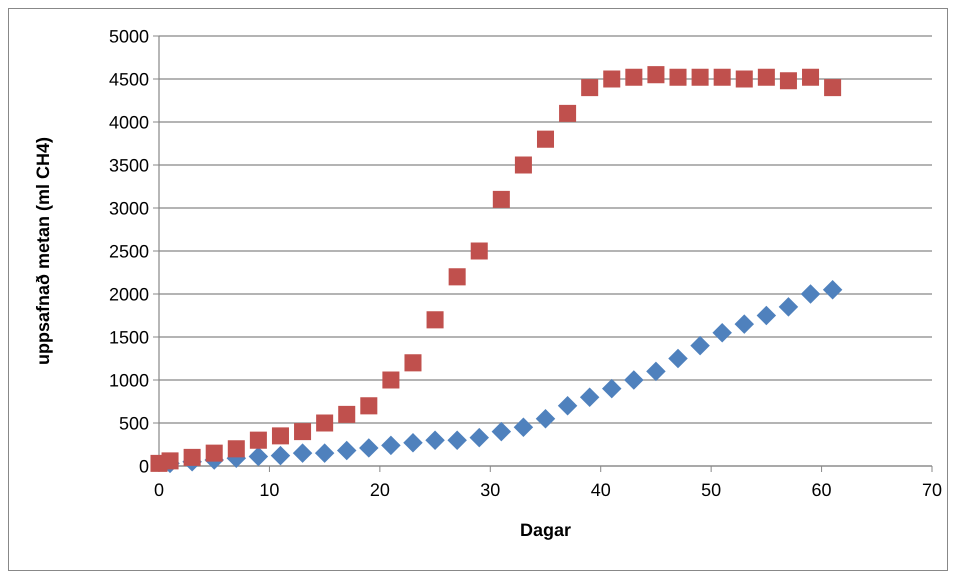 This screenshot has height=579, width=957. I want to click on y-tick-label: 500, so click(133, 423).